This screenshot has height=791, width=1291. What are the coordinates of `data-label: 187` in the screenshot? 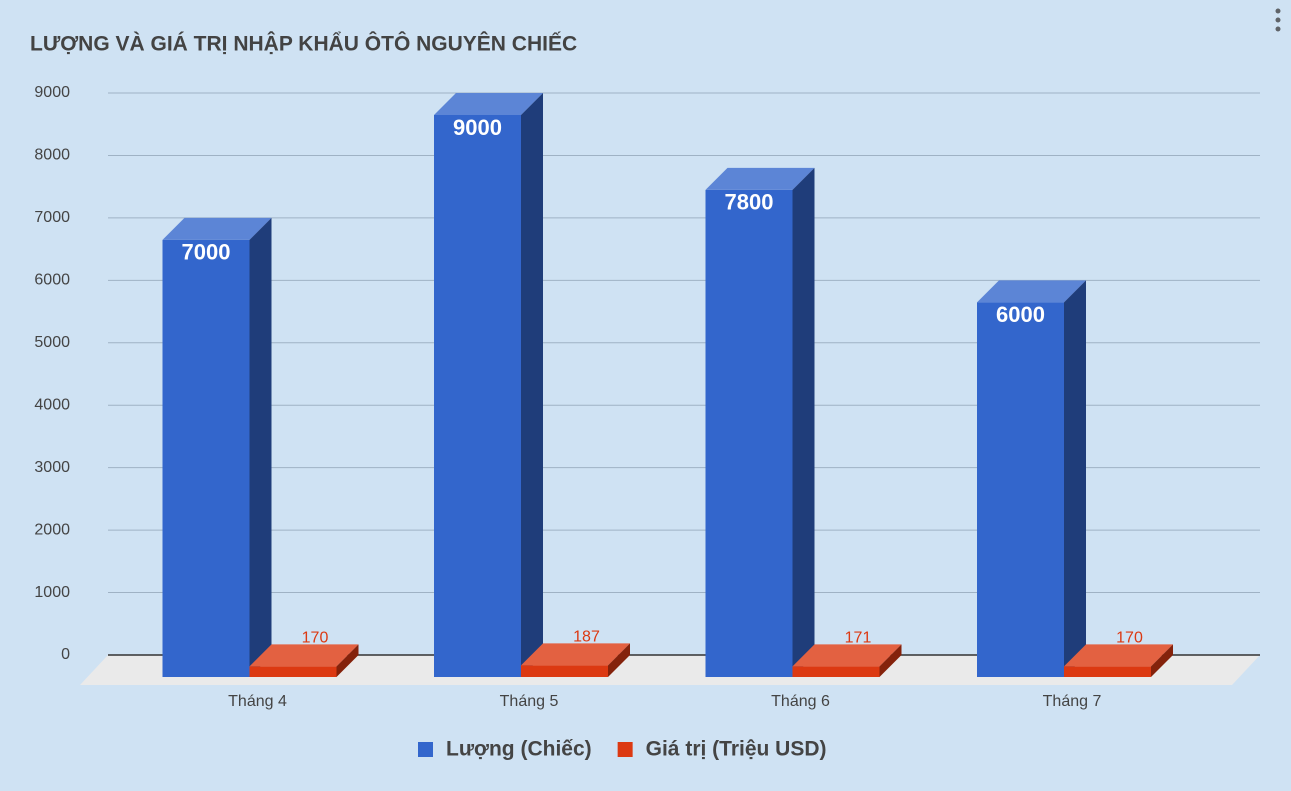 It's located at (586, 637).